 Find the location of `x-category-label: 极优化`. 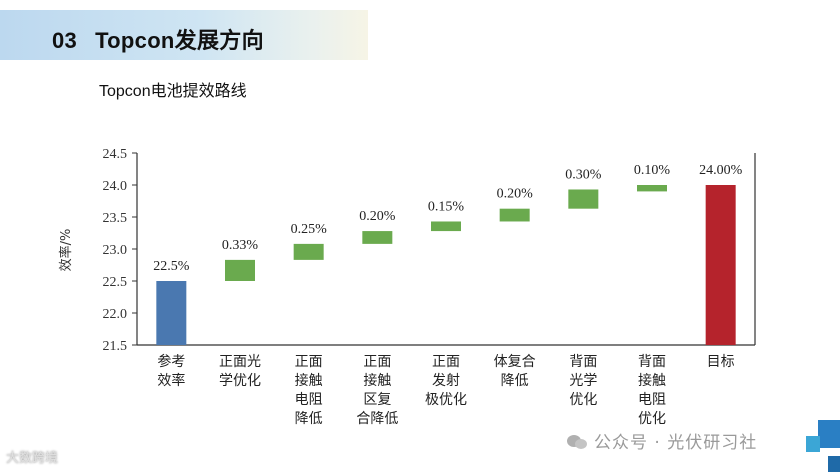

x-category-label: 极优化 is located at coordinates (446, 400).